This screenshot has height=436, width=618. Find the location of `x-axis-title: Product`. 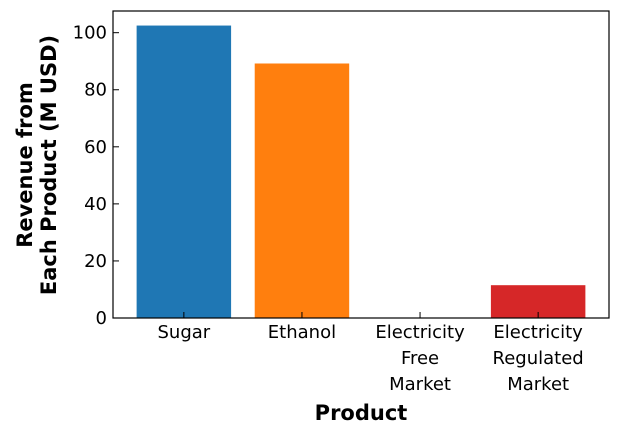

x-axis-title: Product is located at coordinates (361, 413).